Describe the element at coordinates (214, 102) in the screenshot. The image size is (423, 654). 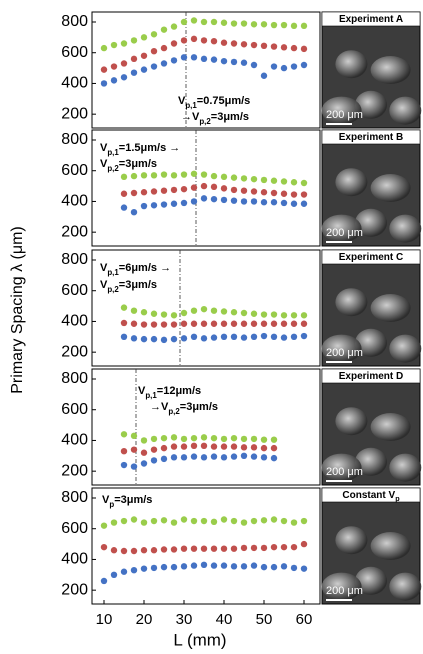
I see `annotation: Vp,1=0.75μm/s` at that location.